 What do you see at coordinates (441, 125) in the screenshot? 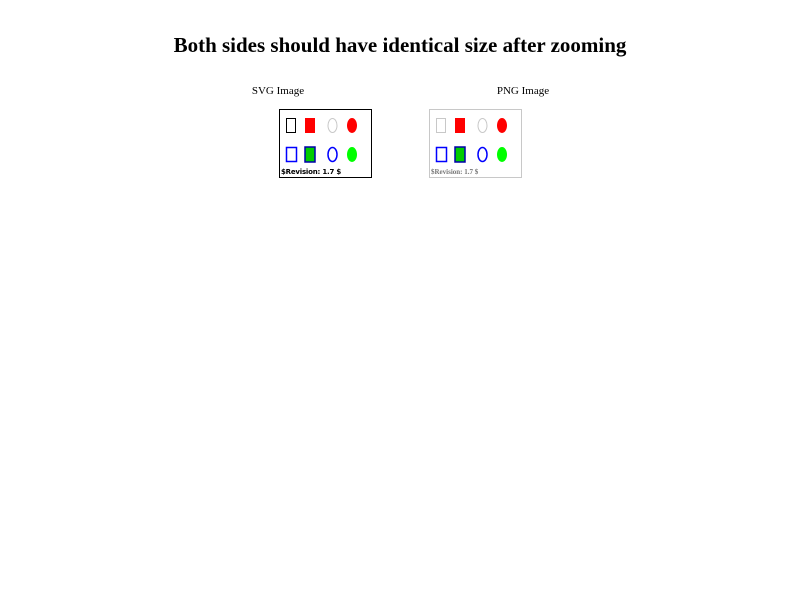
I see `gray-outline-rect` at bounding box center [441, 125].